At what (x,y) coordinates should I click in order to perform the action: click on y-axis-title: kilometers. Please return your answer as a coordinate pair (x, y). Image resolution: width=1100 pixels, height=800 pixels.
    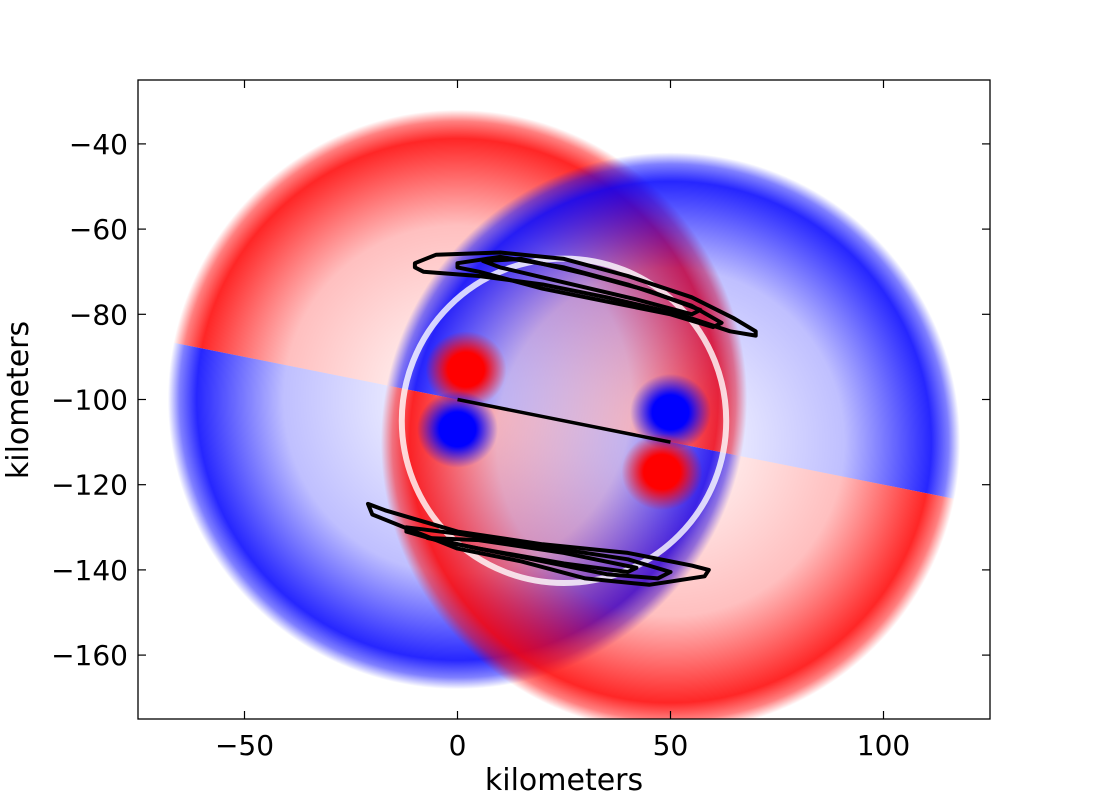
    Looking at the image, I should click on (18, 400).